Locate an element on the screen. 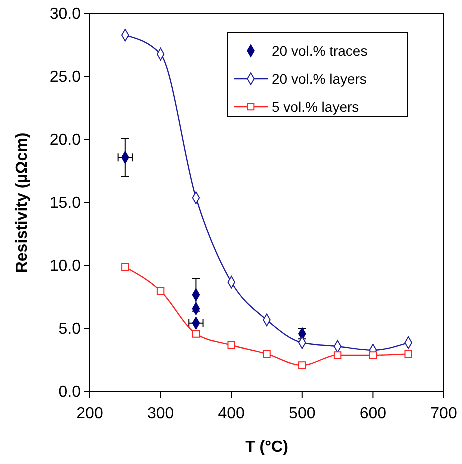 This screenshot has width=462, height=464. x-tick-label: 300 is located at coordinates (160, 414).